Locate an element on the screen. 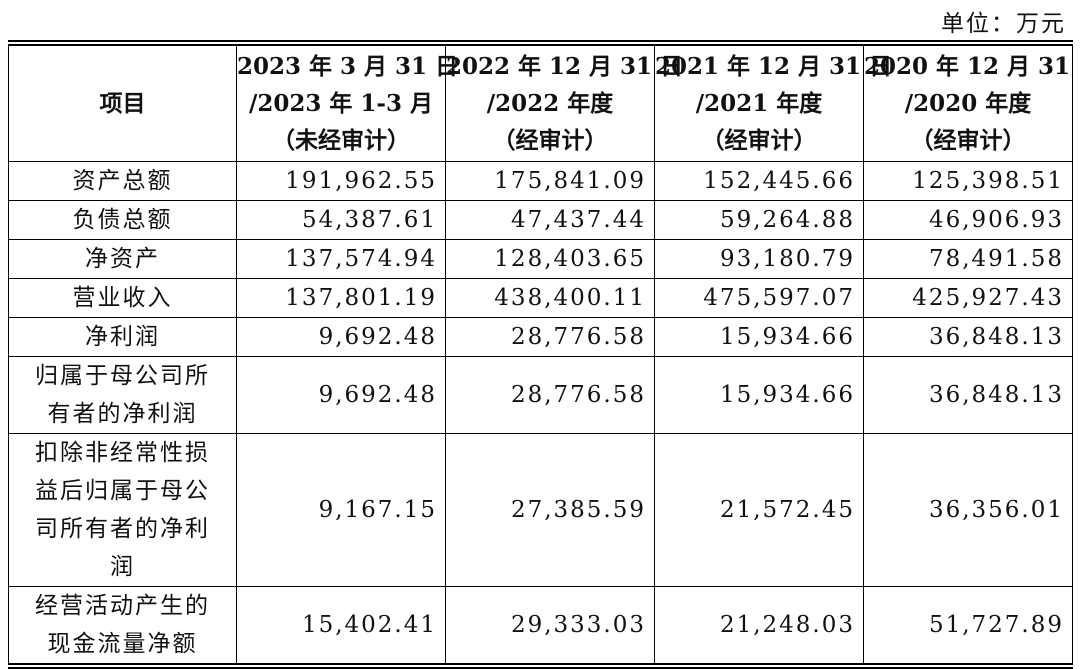 The image size is (1080, 669). column-header: 2021 年 12 月 31 日/2021 年度 （经审计） is located at coordinates (773, 101).